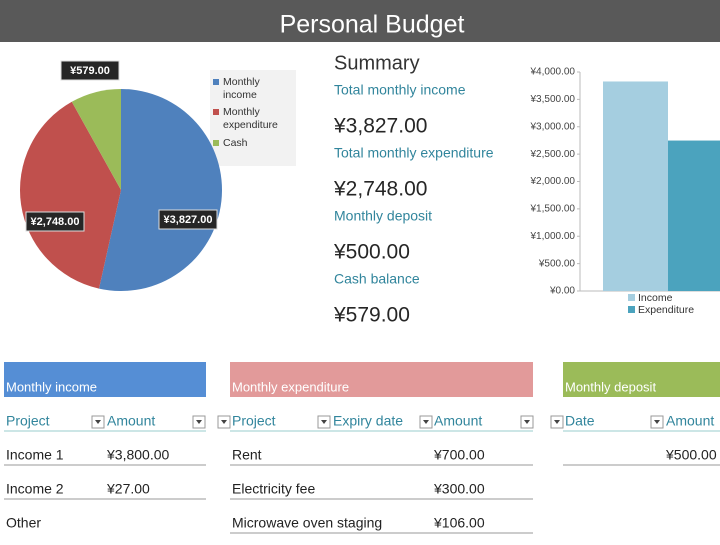 The width and height of the screenshot is (720, 545). What do you see at coordinates (371, 252) in the screenshot?
I see `summary-value: ¥500.00` at bounding box center [371, 252].